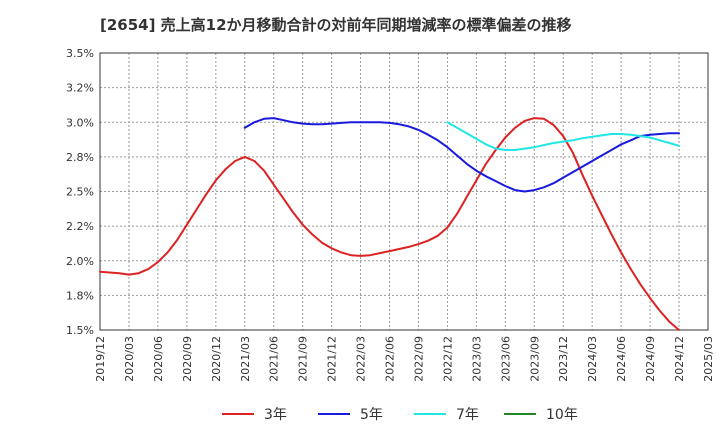  Describe the element at coordinates (274, 359) in the screenshot. I see `x-tick-label: 2021/06` at that location.